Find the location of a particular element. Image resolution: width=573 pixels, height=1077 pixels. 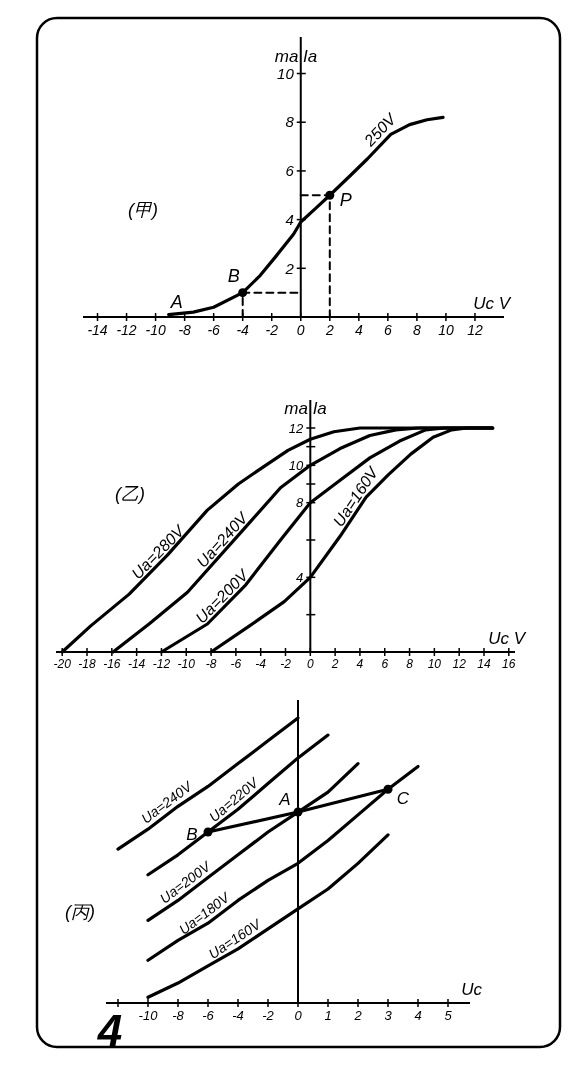

y-tick-label: 12 is located at coordinates (296, 428).